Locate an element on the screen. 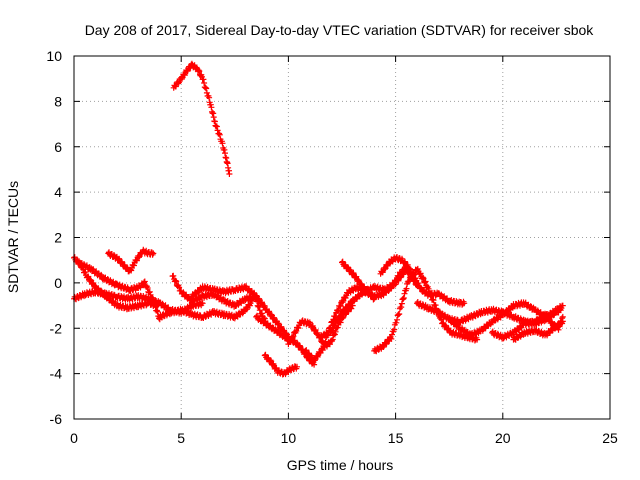  y-axis-label: SDTVAR / TECUs is located at coordinates (13, 237).